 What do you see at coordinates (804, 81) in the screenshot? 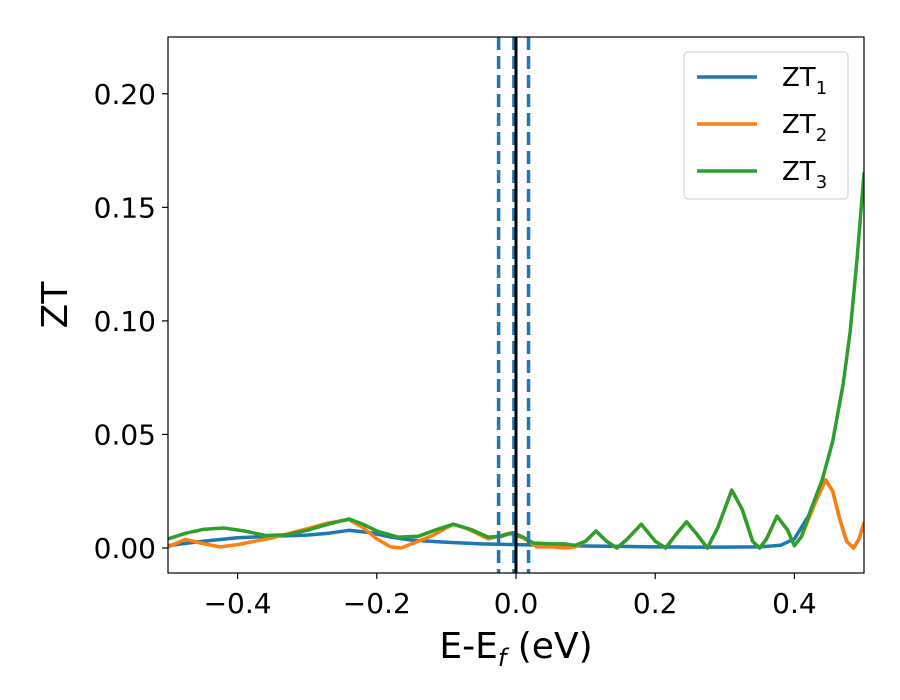
I see `legend-label-zt1: ZT1` at bounding box center [804, 81].